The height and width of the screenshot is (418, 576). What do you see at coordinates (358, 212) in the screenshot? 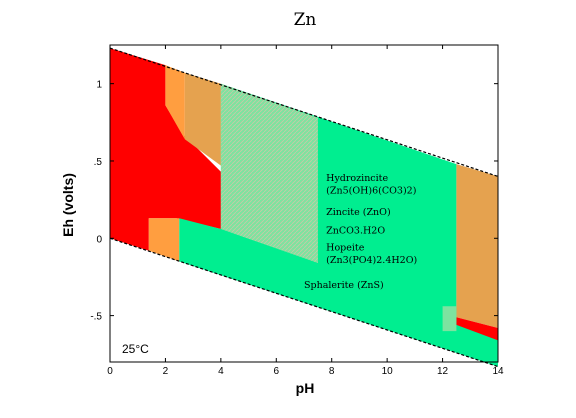
I see `region-label: Zincite (ZnO)` at bounding box center [358, 212].